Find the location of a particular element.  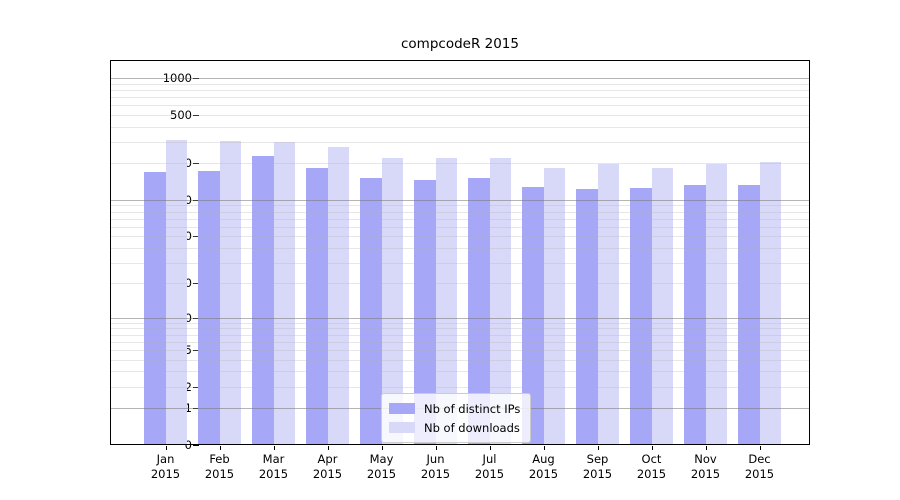

x-tick-mark-oct is located at coordinates (652, 448).